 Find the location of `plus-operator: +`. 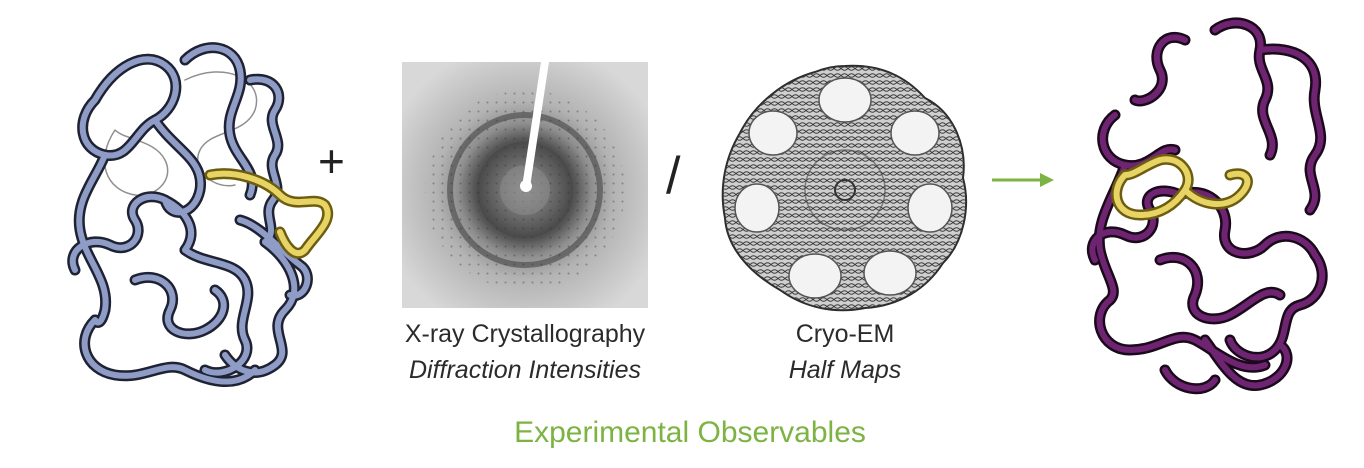

plus-operator: + is located at coordinates (331, 161).